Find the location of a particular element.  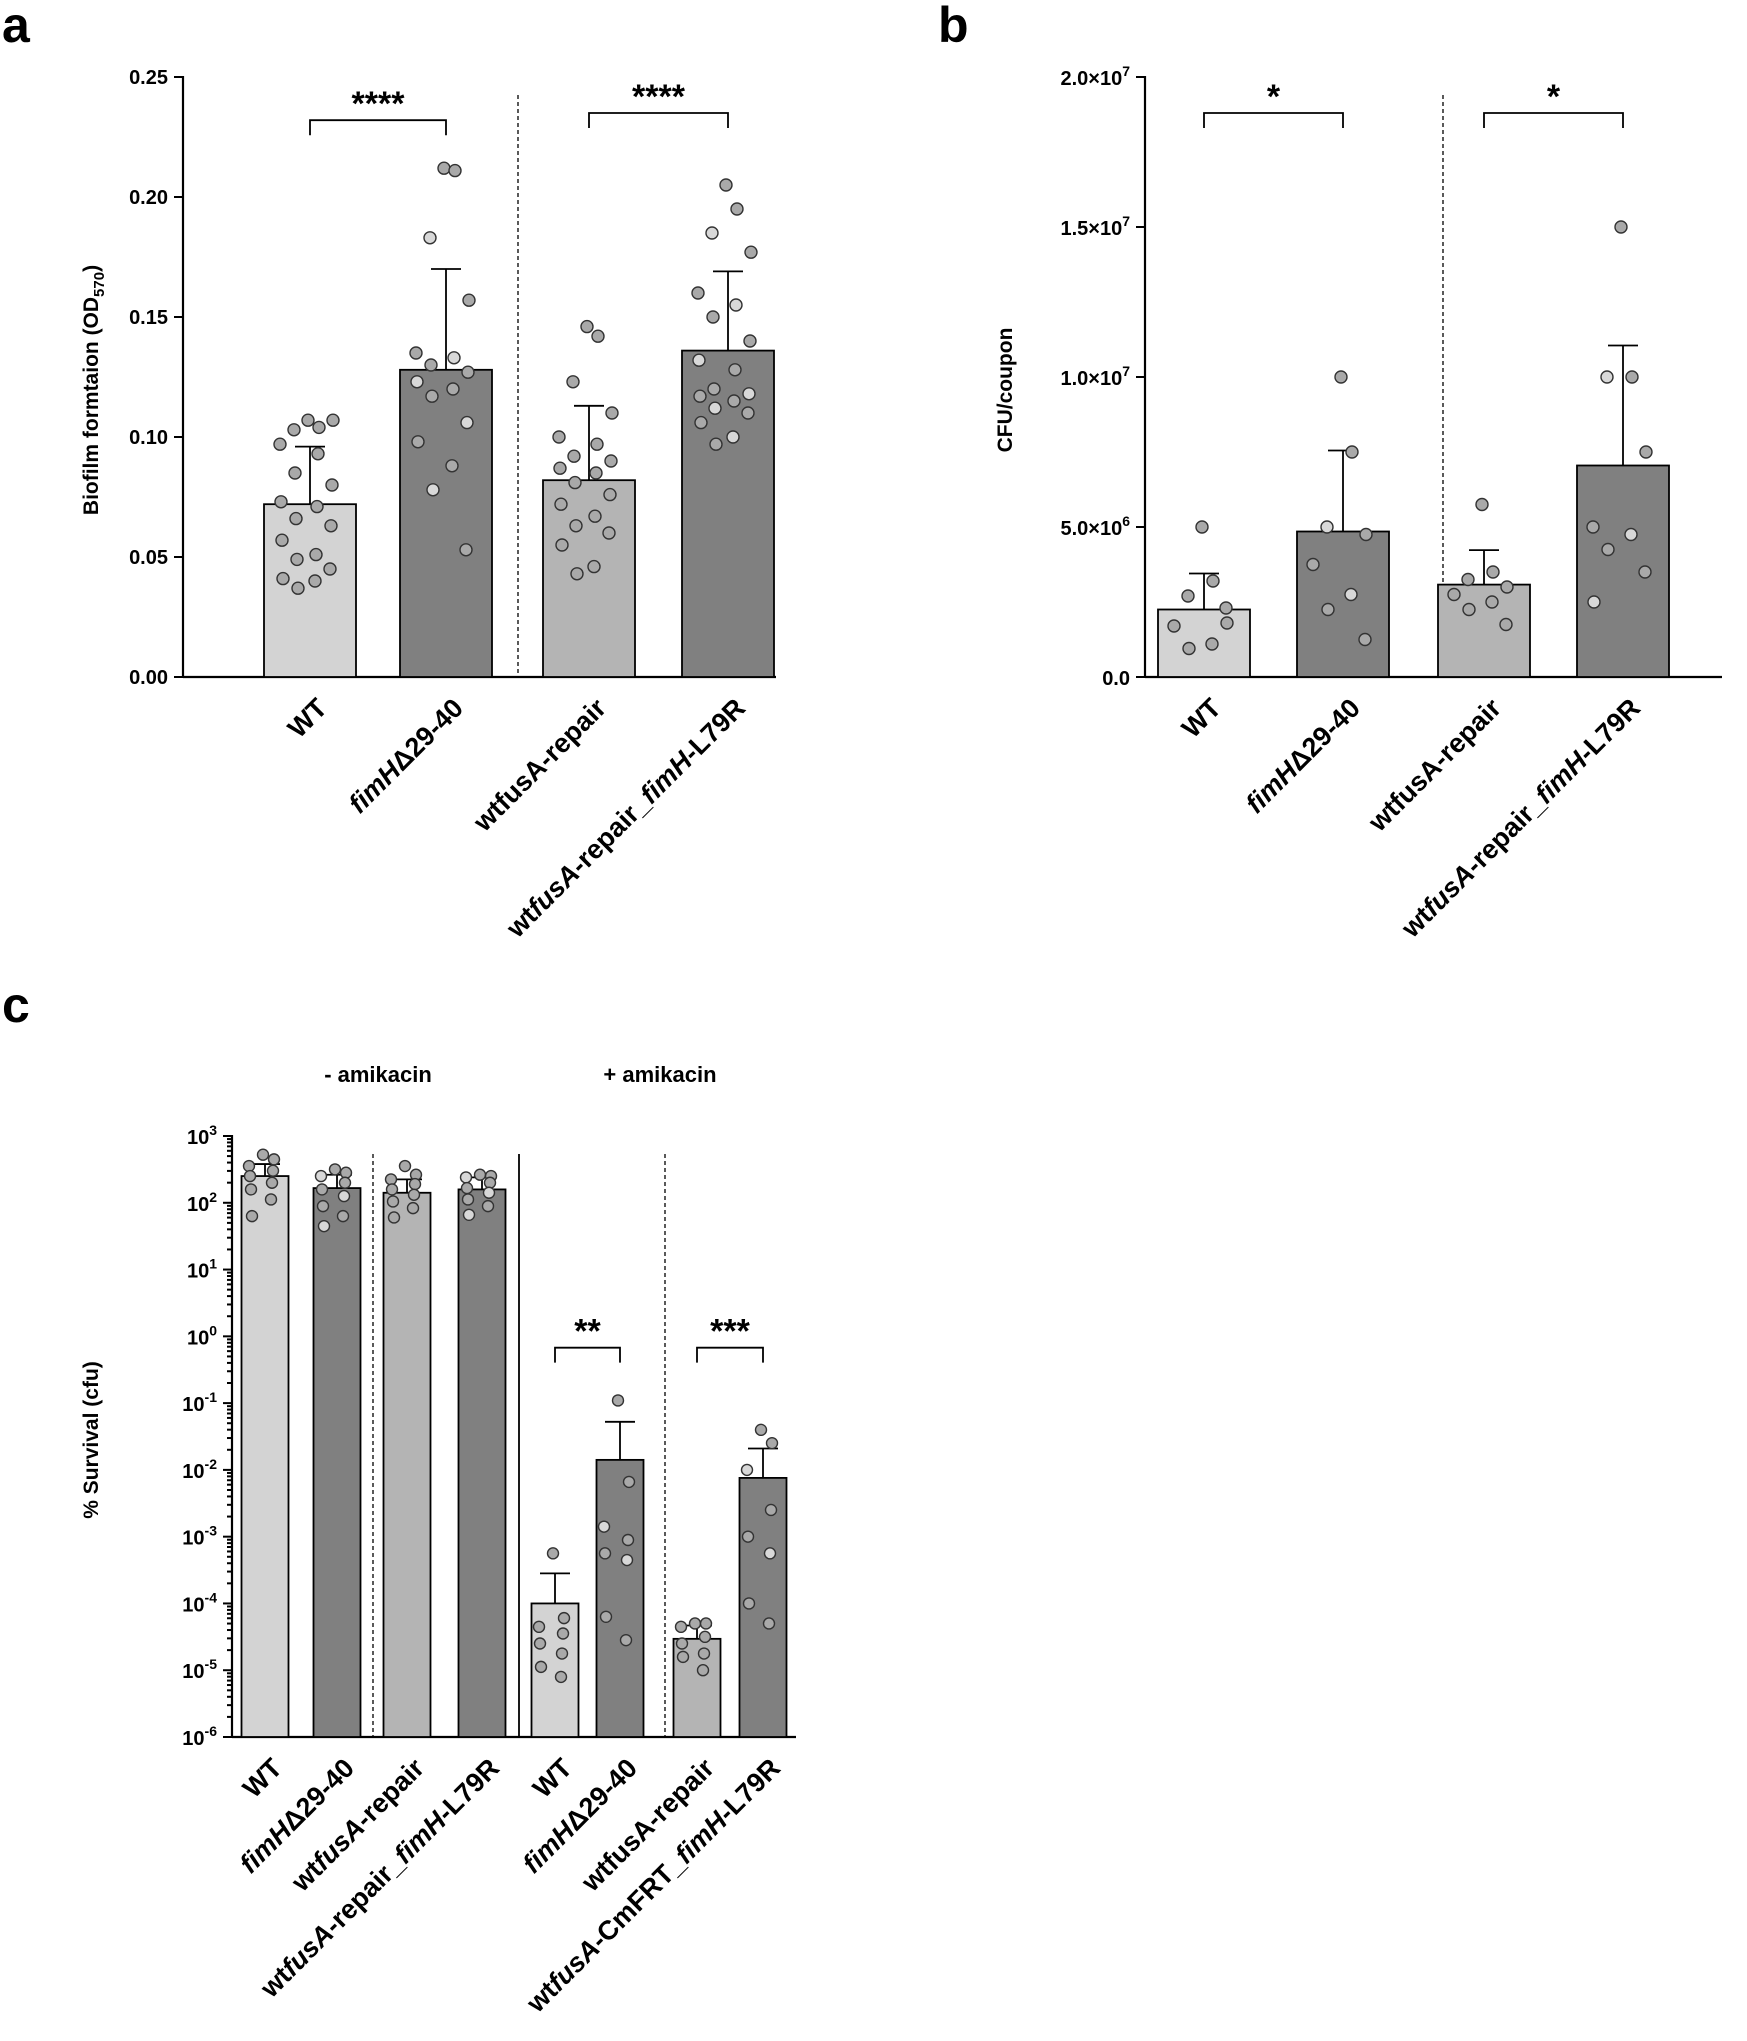

y-tick-label-exponent: 6 is located at coordinates (1126, 521).